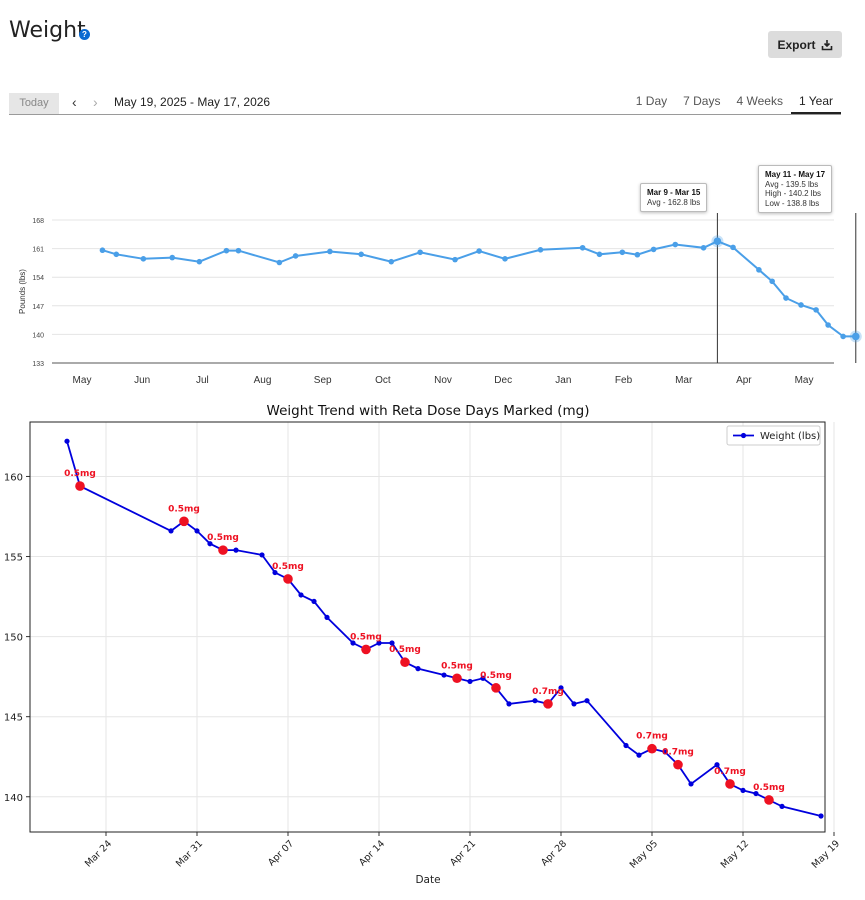 The height and width of the screenshot is (900, 865). I want to click on tooltip-mar-avg: Avg - 162.8 lbs, so click(674, 202).